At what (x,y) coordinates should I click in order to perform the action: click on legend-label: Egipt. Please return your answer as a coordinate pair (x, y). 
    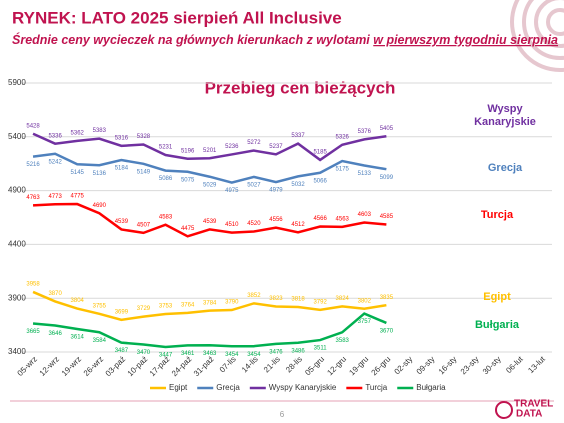
    Looking at the image, I should click on (178, 387).